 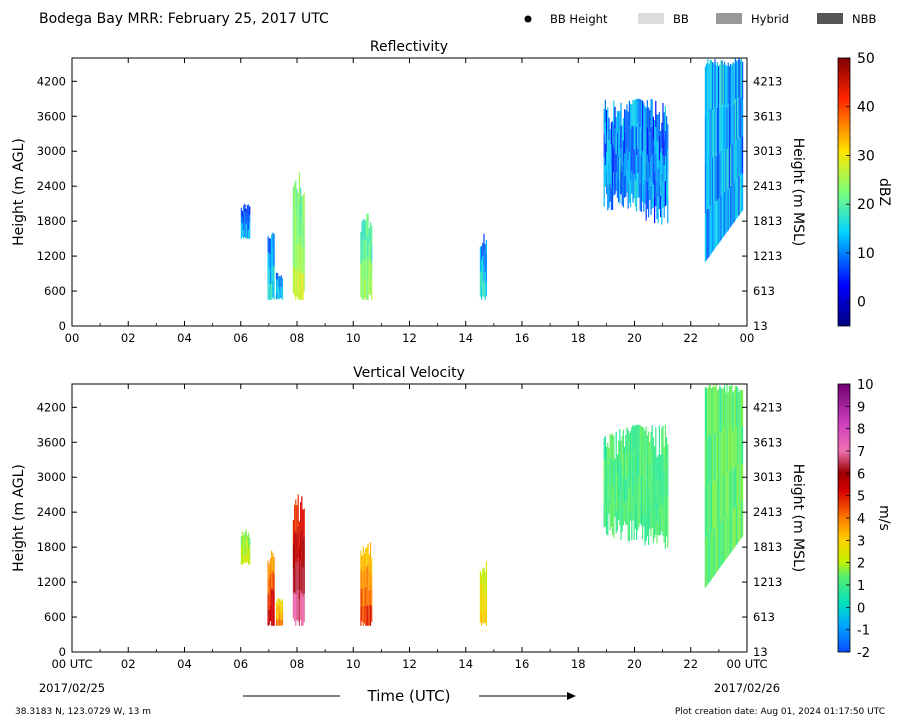 What do you see at coordinates (860, 181) in the screenshot?
I see `reflectivity-colorbar-ticks: 0 10 20 30 40 50` at bounding box center [860, 181].